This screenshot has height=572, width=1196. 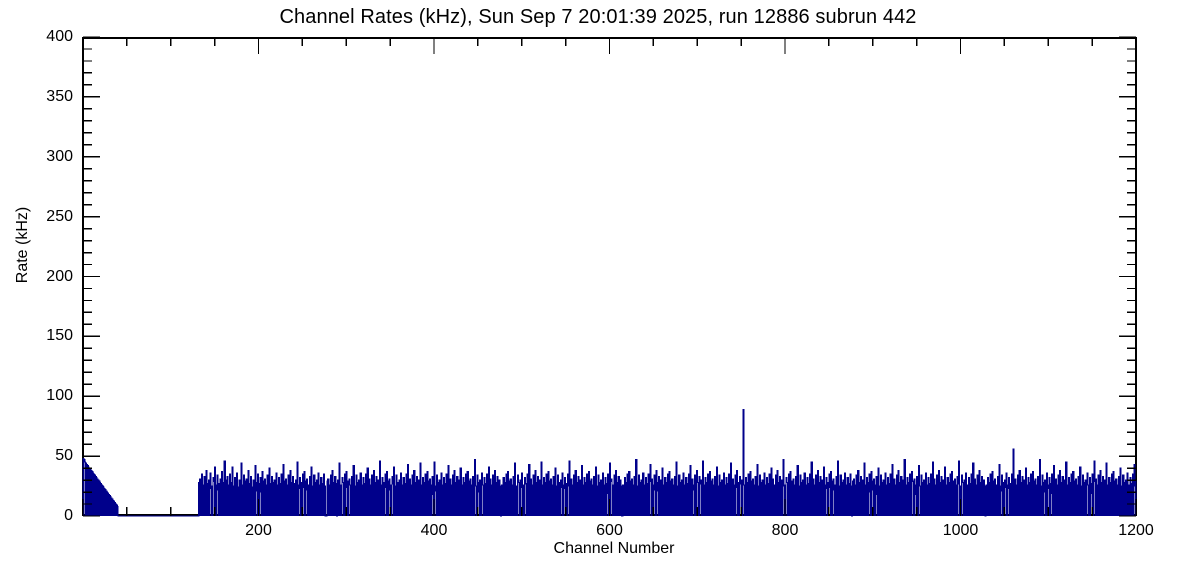 What do you see at coordinates (258, 530) in the screenshot?
I see `x-tick-label: 200` at bounding box center [258, 530].